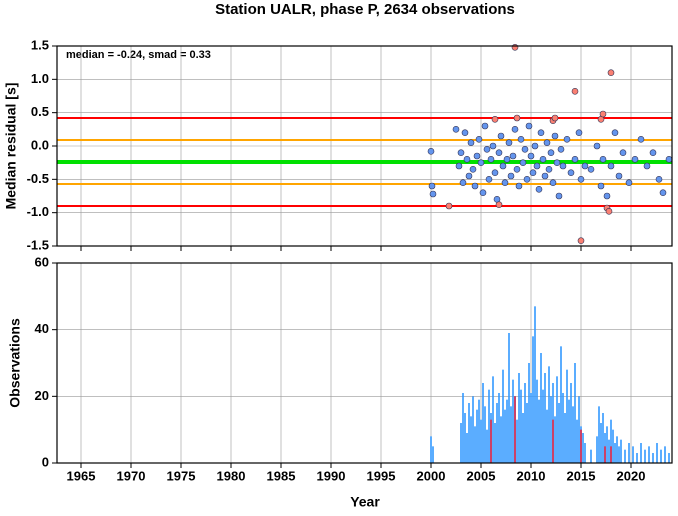 This screenshot has height=516, width=678. I want to click on y-tick-label: 0.5, so click(40, 111).